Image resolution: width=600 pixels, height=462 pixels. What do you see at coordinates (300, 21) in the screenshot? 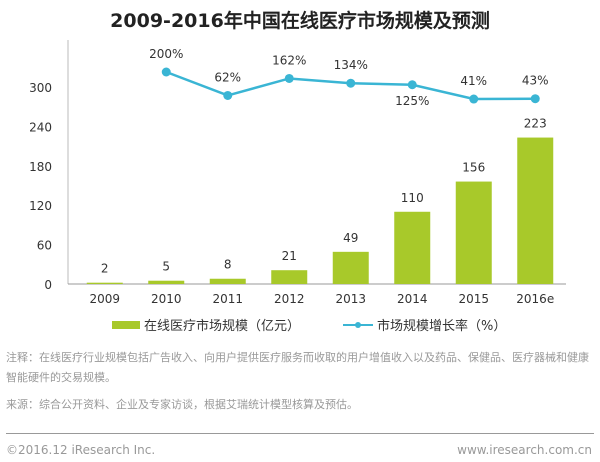
I see `chart-title: 2009-2016年中国在线医疗市场规模及预测` at bounding box center [300, 21].